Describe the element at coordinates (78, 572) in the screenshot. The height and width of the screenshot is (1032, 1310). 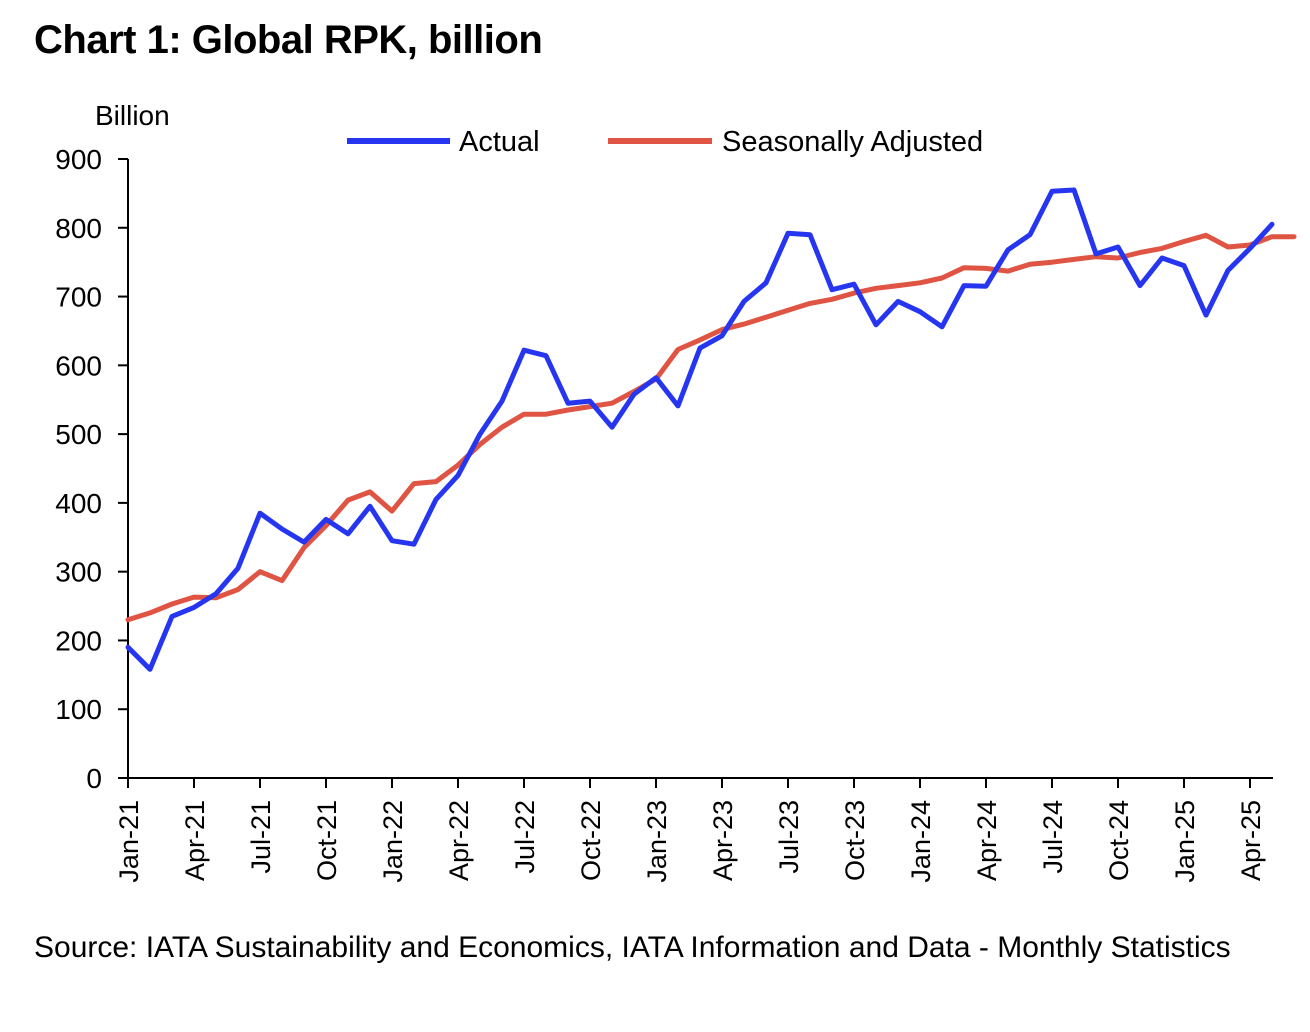
I see `y-tick-label: 300` at that location.